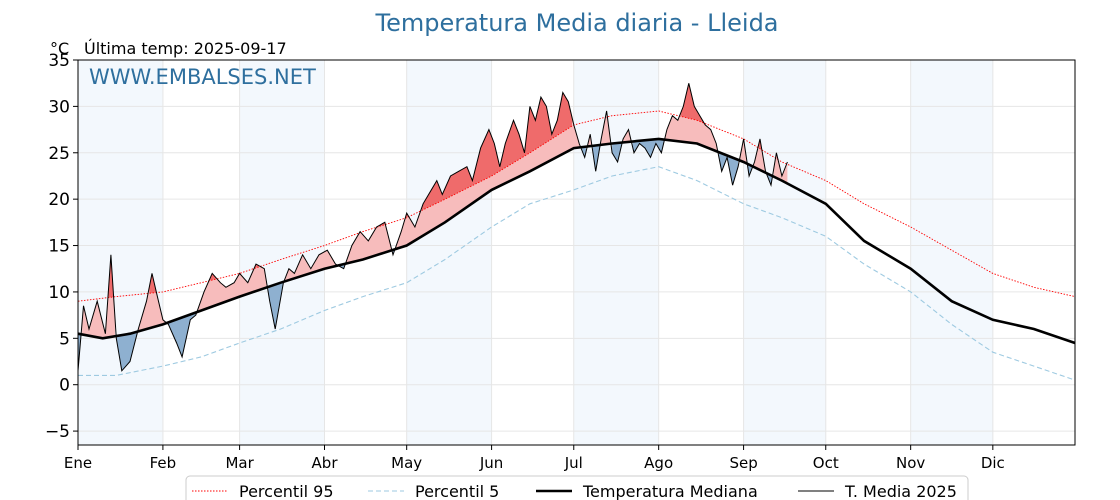  What do you see at coordinates (202, 77) in the screenshot?
I see `watermark-text: WWW.EMBALSES.NET` at bounding box center [202, 77].